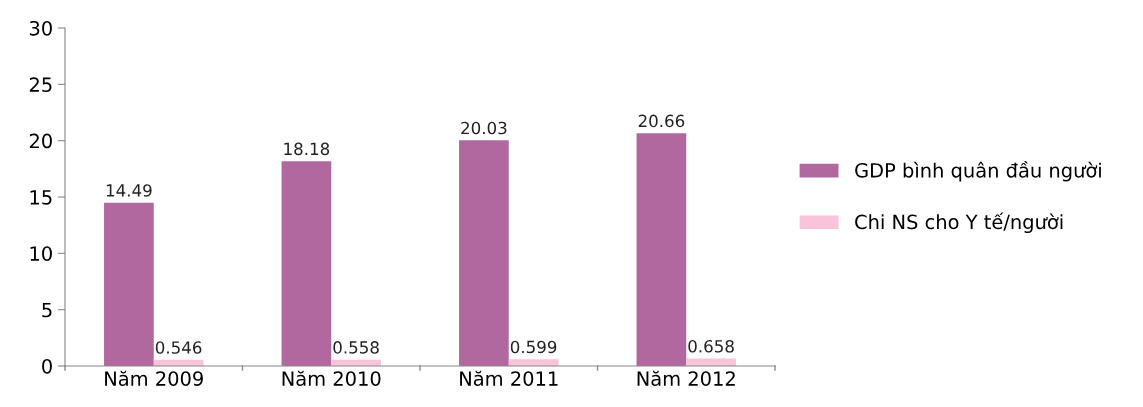 The height and width of the screenshot is (407, 1143). What do you see at coordinates (40, 28) in the screenshot?
I see `y-tick-label: 30` at bounding box center [40, 28].